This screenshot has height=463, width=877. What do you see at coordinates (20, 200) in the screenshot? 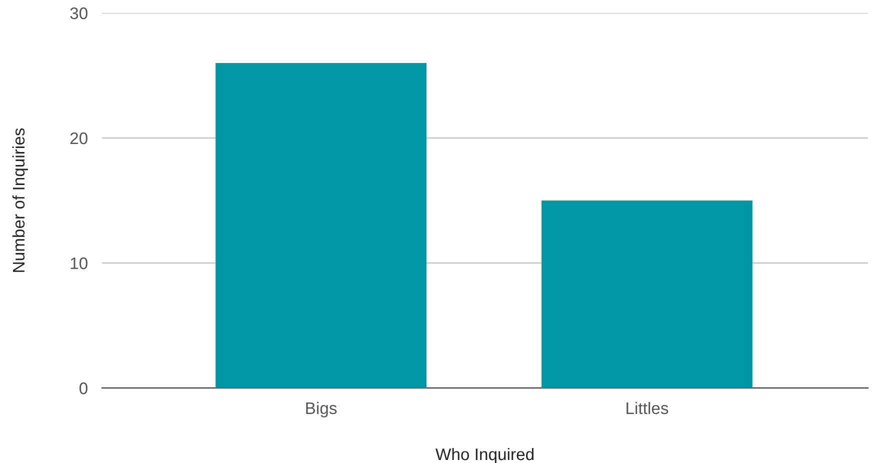
I see `y-axis-title: Number of Inquiries` at bounding box center [20, 200].